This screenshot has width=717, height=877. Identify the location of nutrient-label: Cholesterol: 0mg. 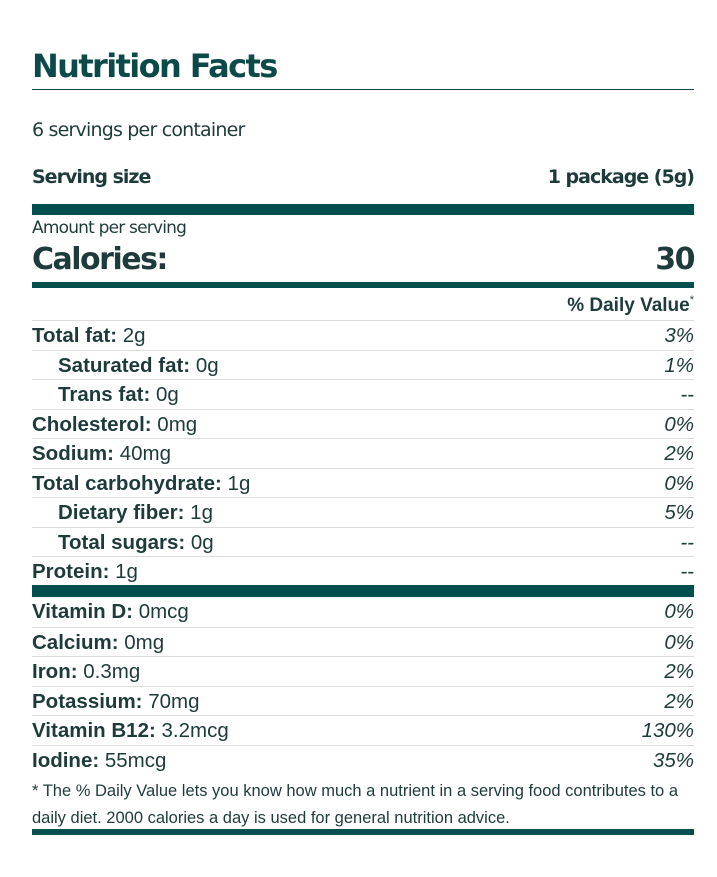
(114, 424).